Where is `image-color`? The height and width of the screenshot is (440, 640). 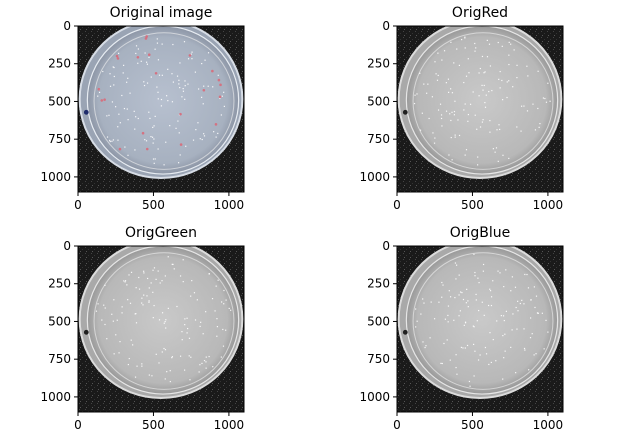
image-color is located at coordinates (161, 109).